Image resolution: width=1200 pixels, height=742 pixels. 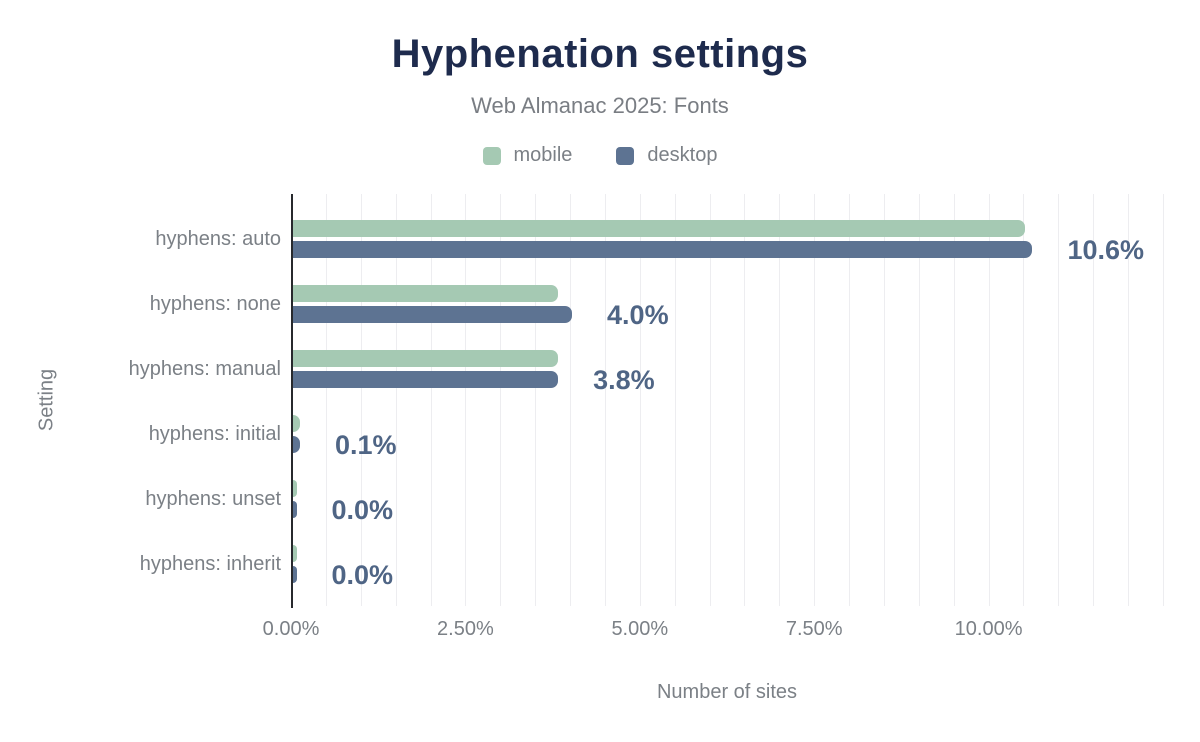 I want to click on value-label: 0.1%, so click(x=365, y=444).